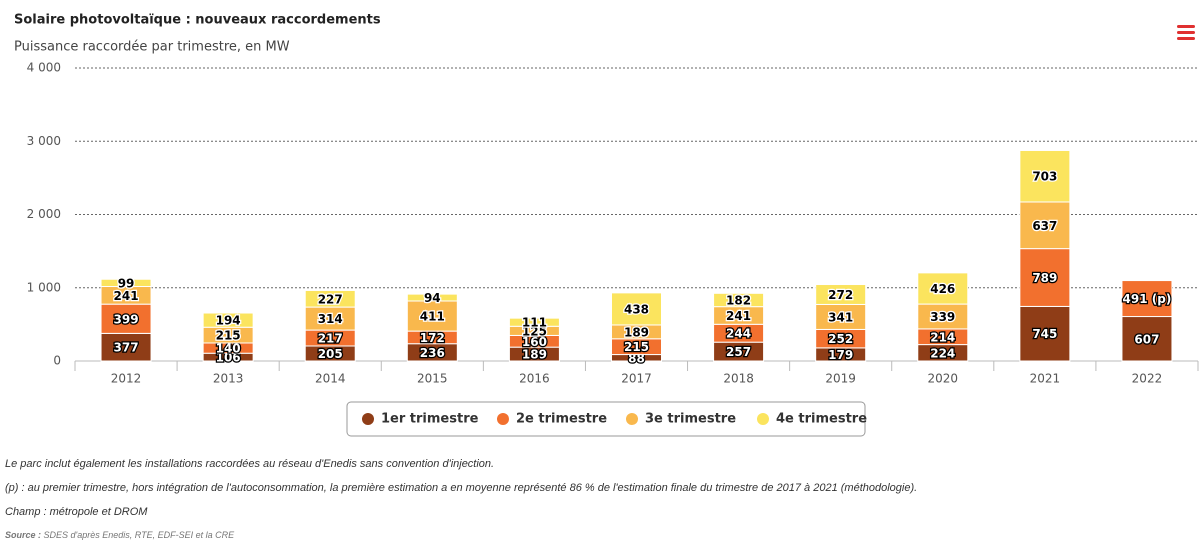 The height and width of the screenshot is (549, 1200). I want to click on data-label: 607, so click(1146, 339).